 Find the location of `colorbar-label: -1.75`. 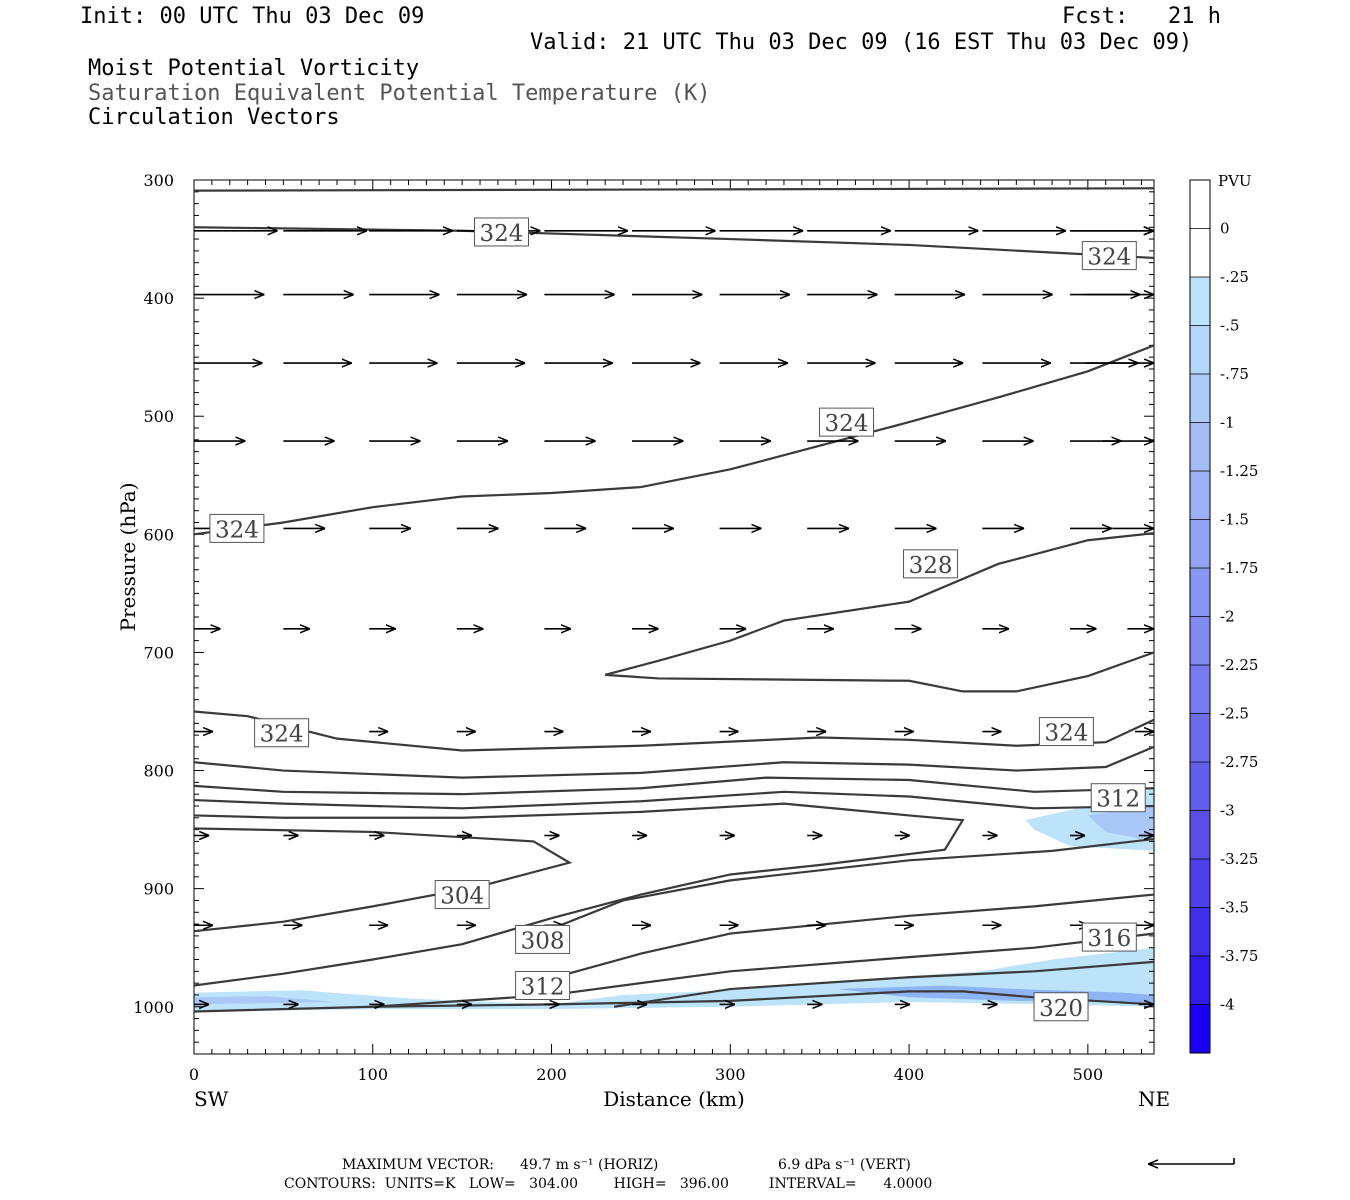

colorbar-label: -1.75 is located at coordinates (1239, 568).